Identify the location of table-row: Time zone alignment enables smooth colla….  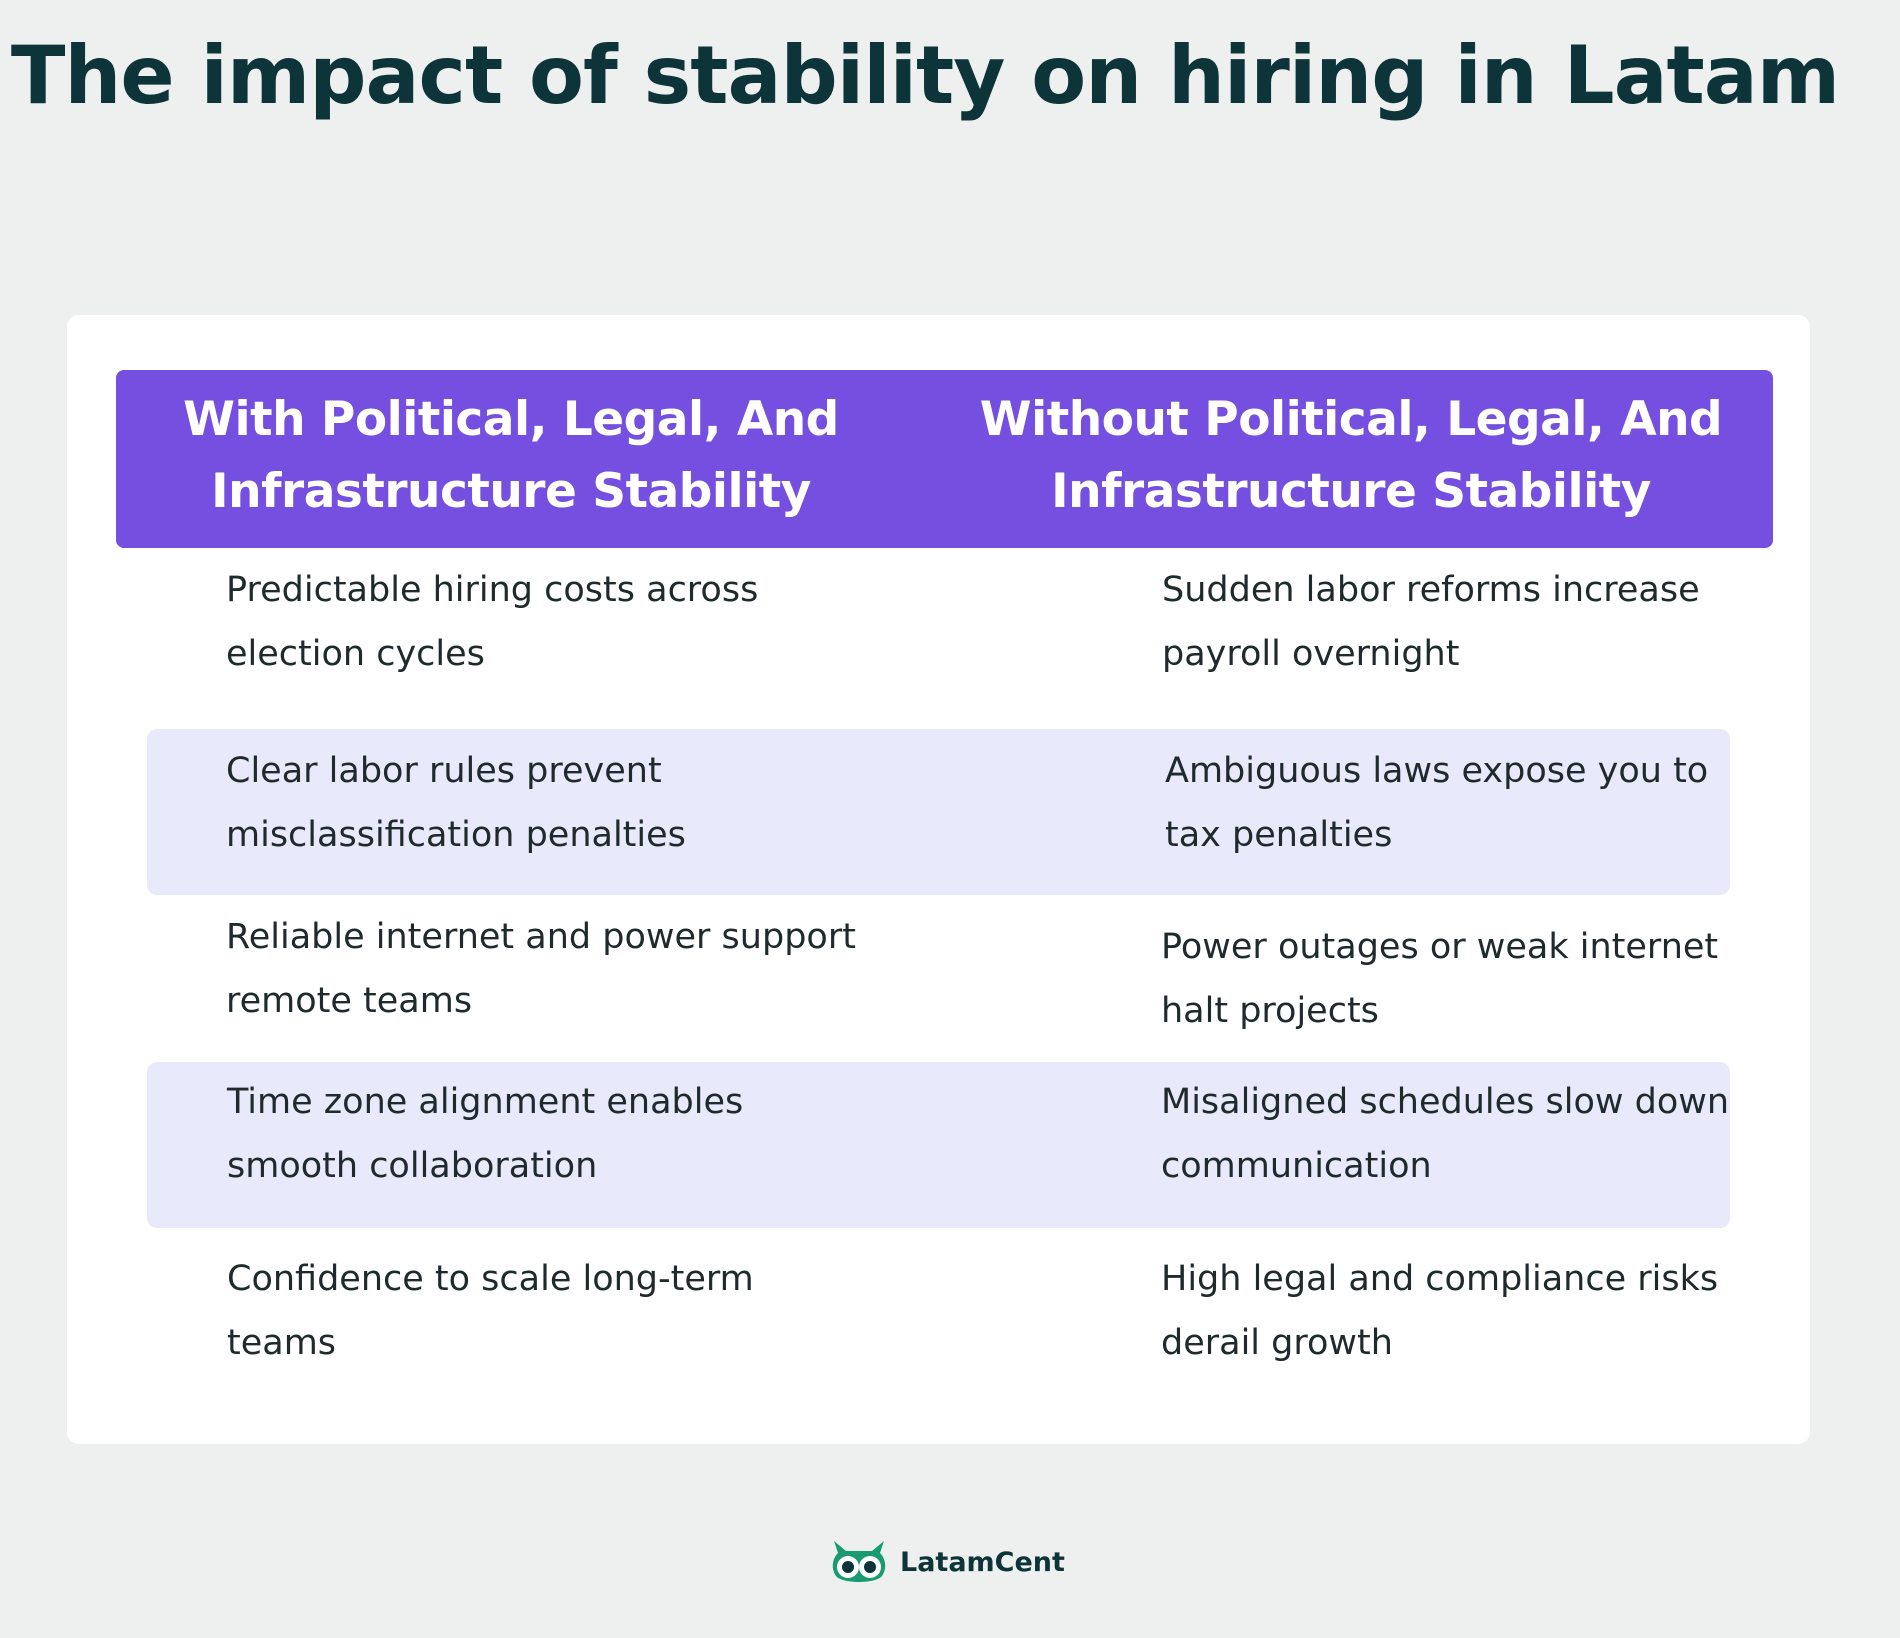
(938, 1145).